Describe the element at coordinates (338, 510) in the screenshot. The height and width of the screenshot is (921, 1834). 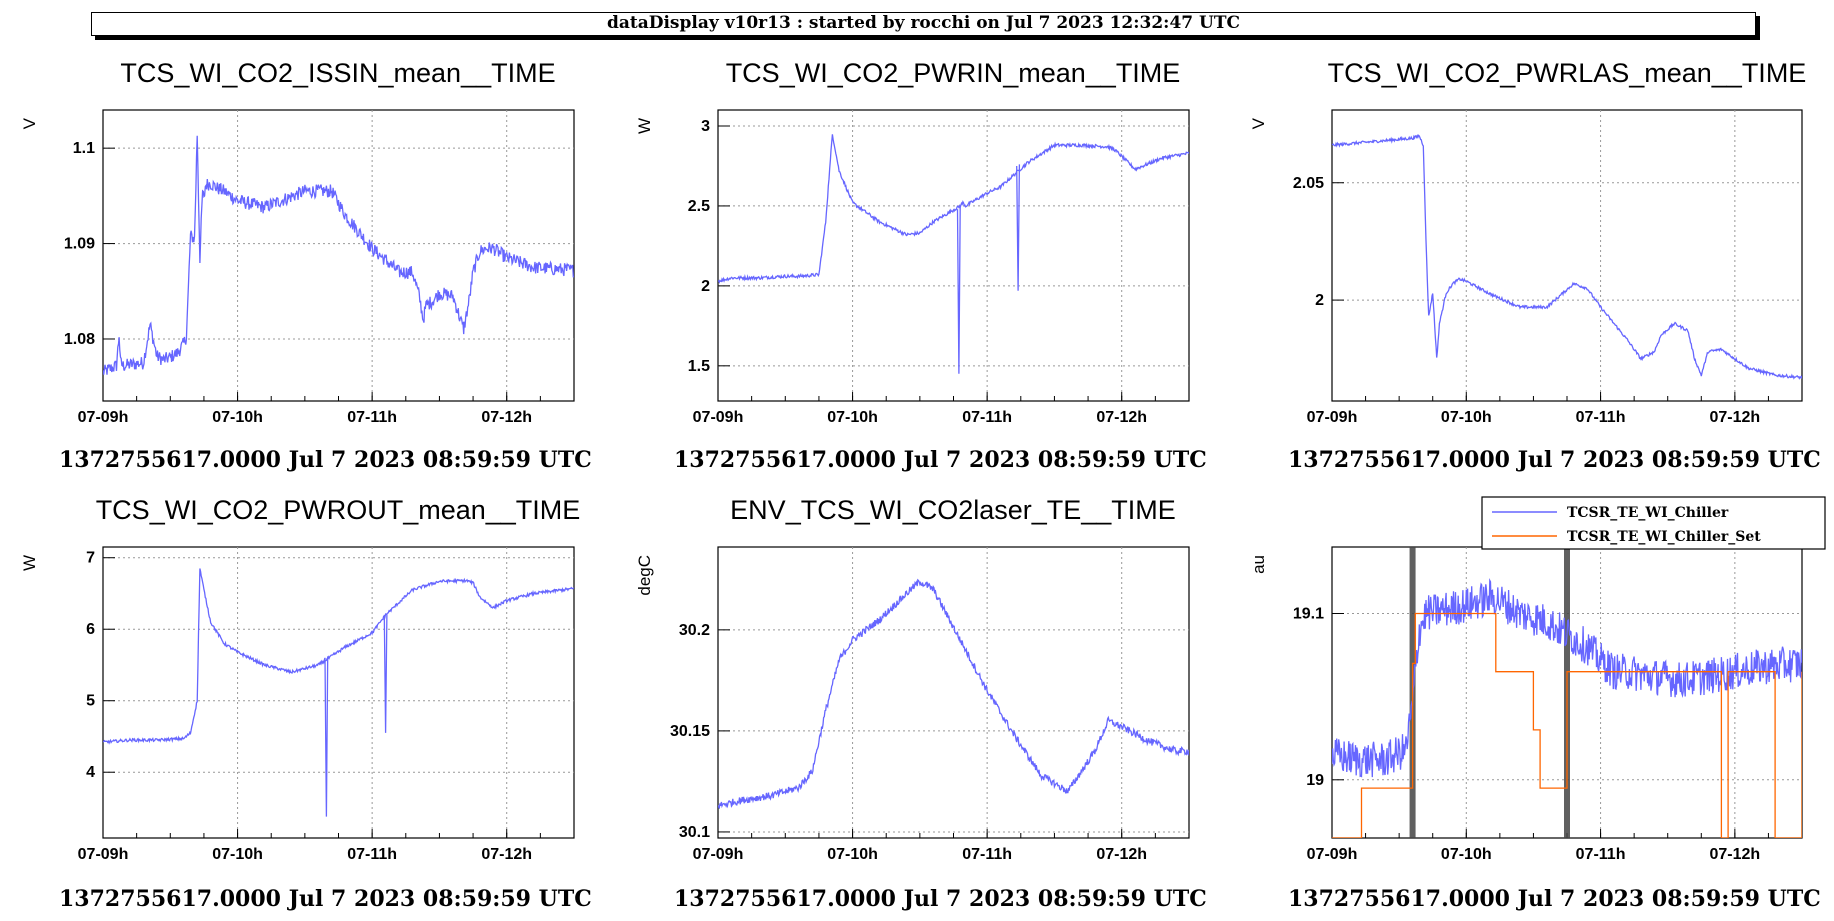
I see `chart-title: TCS_WI_CO2_PWROUT_mean__TIME` at that location.